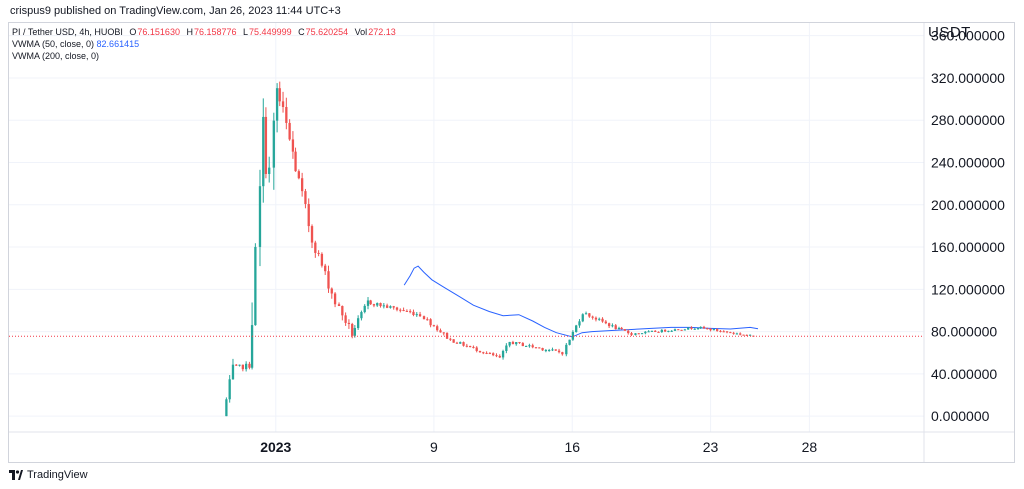  Describe the element at coordinates (67, 32) in the screenshot. I see `symbol-label: PI / Tether USD, 4h, HUOBI` at that location.